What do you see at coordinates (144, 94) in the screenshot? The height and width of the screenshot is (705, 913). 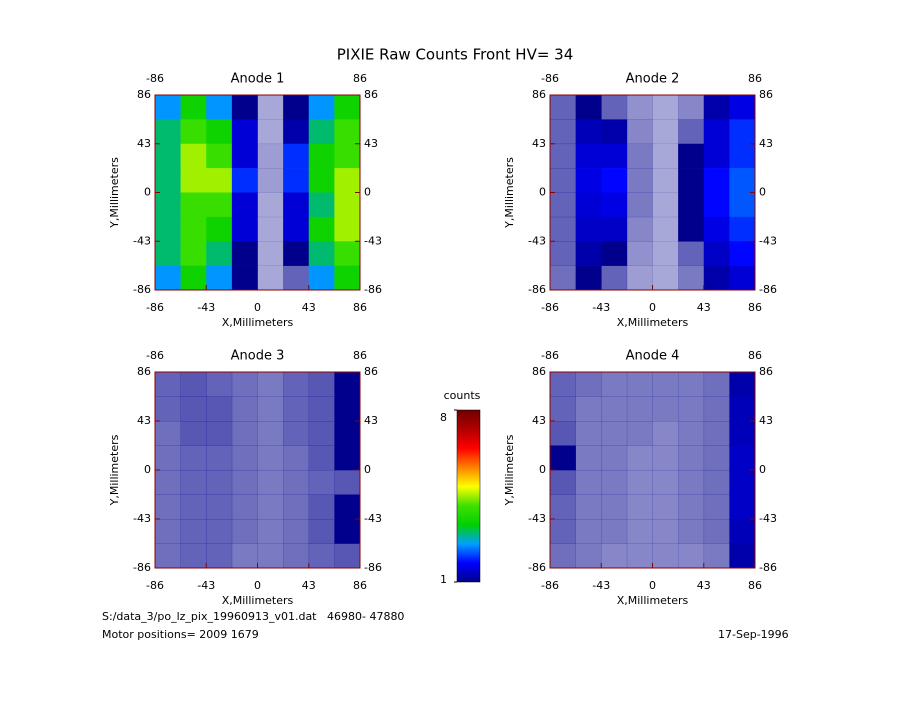 I see `y-tick-label: 86` at bounding box center [144, 94].